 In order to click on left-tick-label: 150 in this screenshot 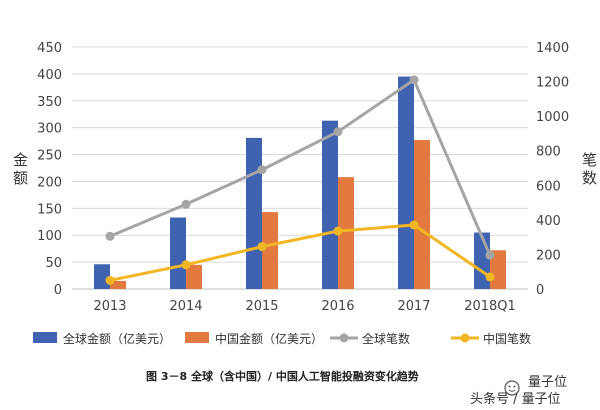, I will do `click(49, 209)`.